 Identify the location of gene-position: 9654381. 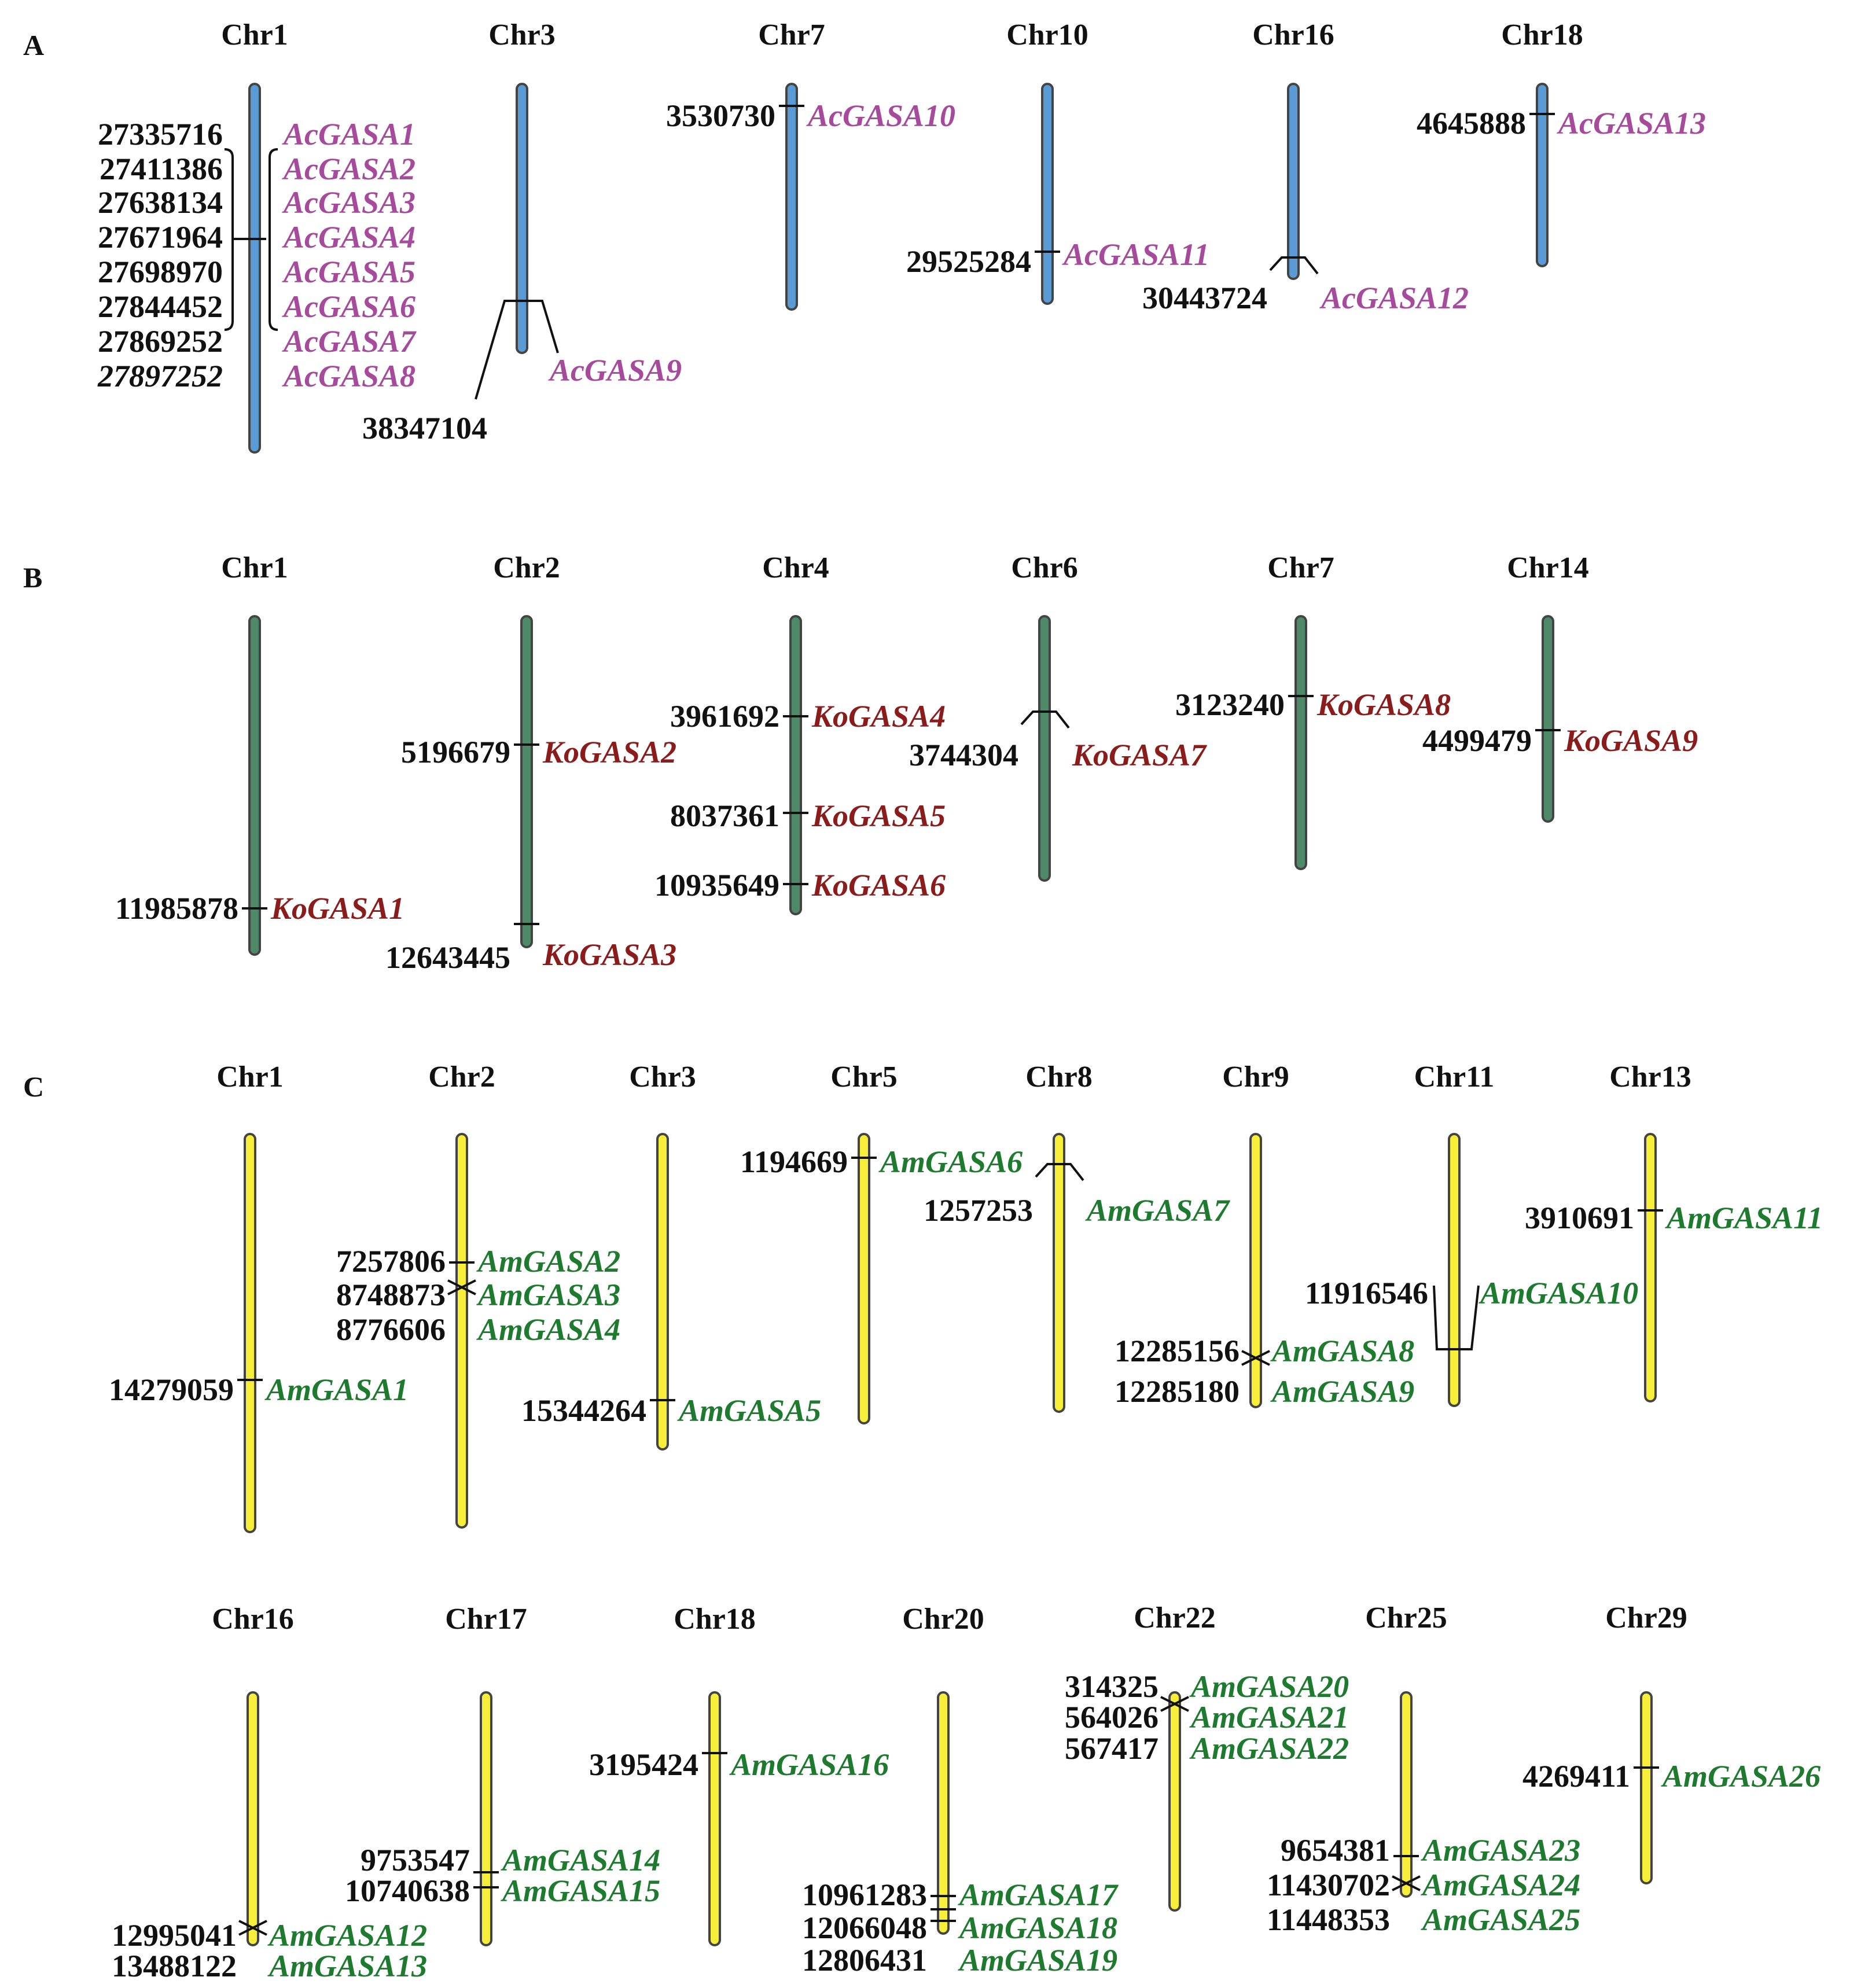
(1335, 1851).